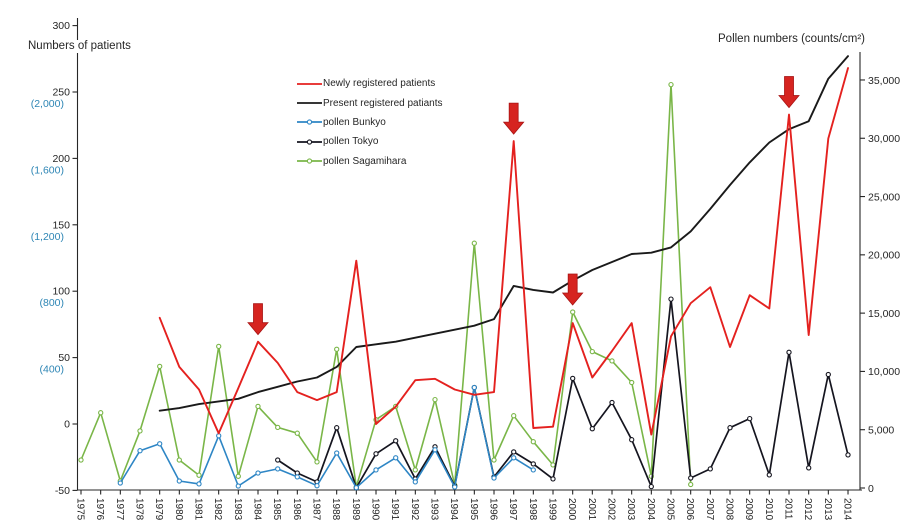 This screenshot has width=908, height=527. I want to click on right-tick-label: 25,000, so click(884, 197).